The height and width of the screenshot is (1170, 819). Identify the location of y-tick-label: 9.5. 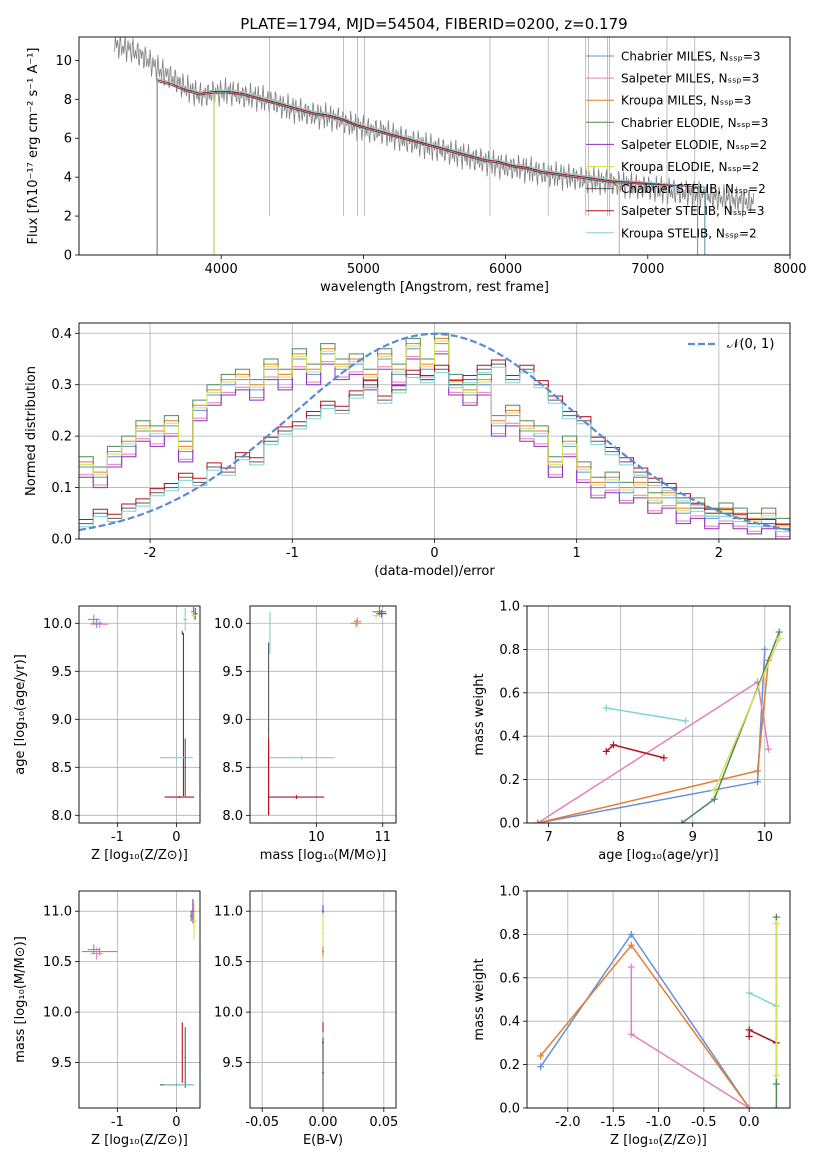
(61, 672).